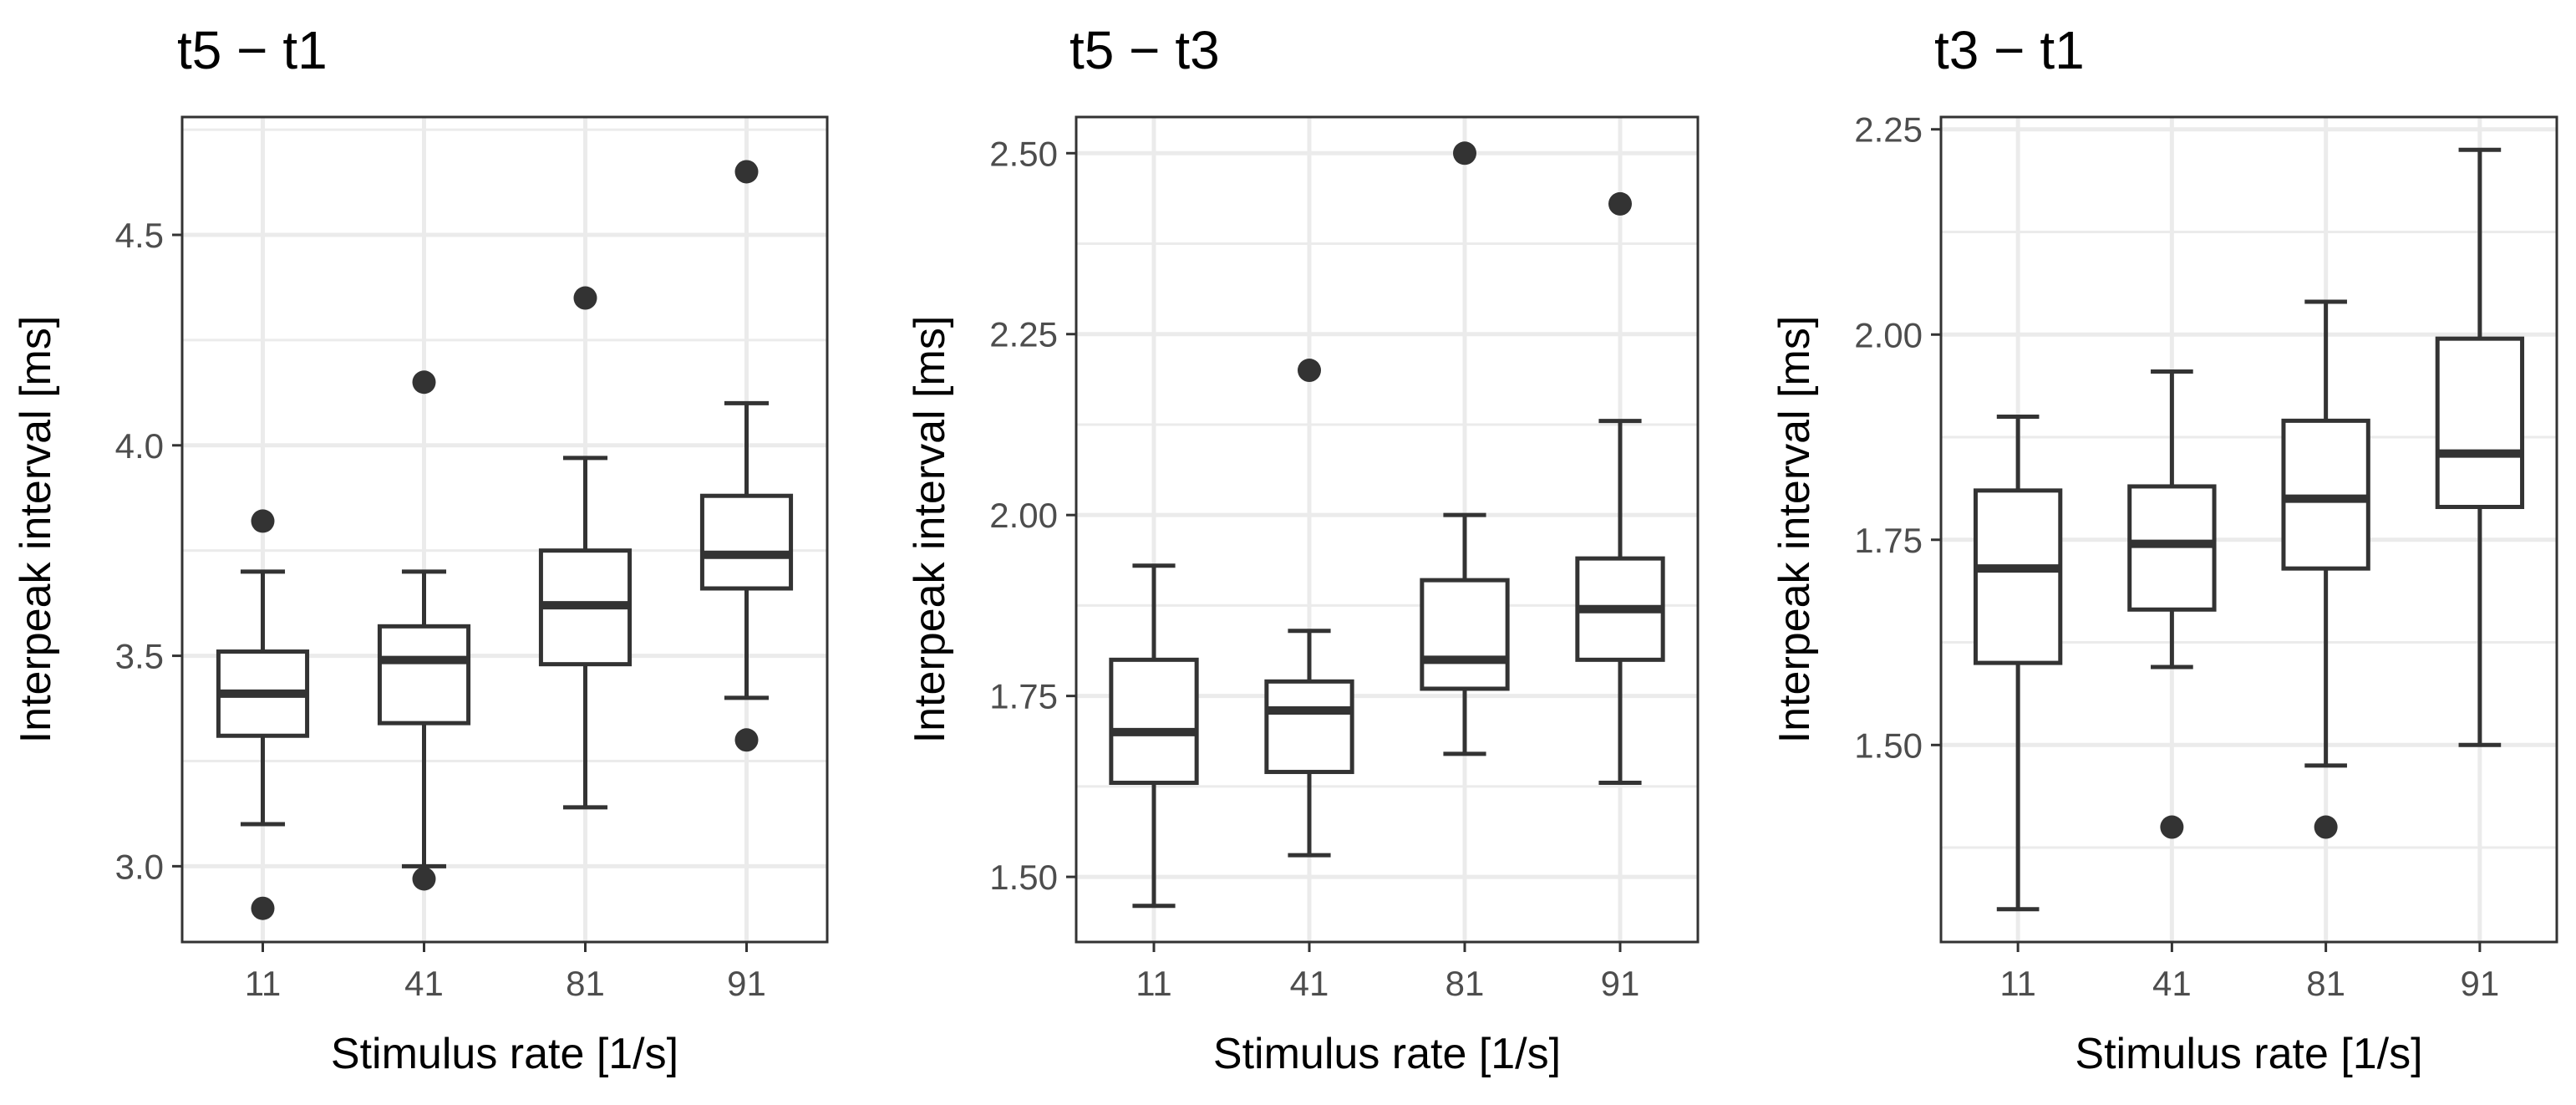 This screenshot has width=2576, height=1105. What do you see at coordinates (148, 551) in the screenshot?
I see `y-ticks: 3.0 3.5 4.0 4.5` at bounding box center [148, 551].